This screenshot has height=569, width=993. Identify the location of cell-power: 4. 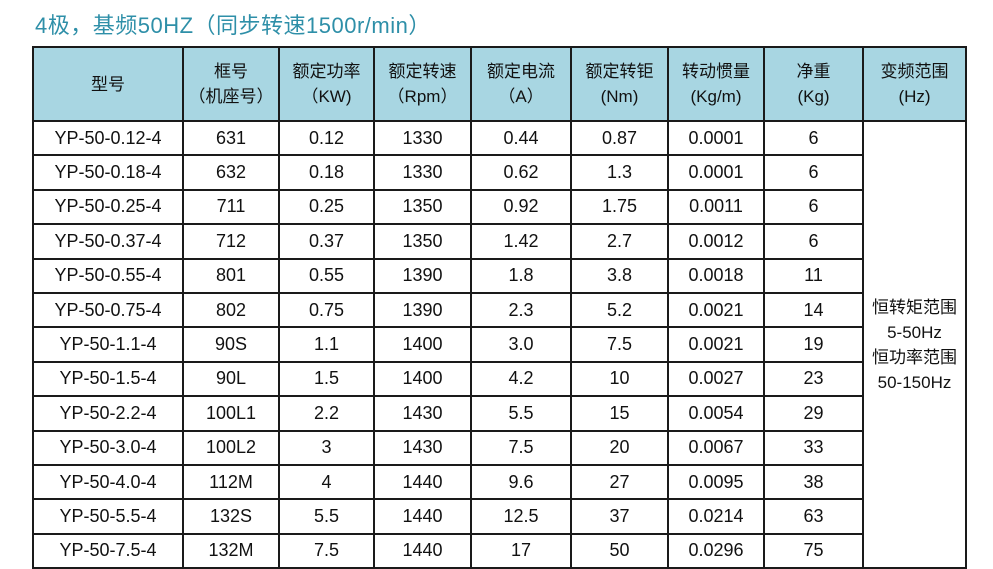
(326, 482).